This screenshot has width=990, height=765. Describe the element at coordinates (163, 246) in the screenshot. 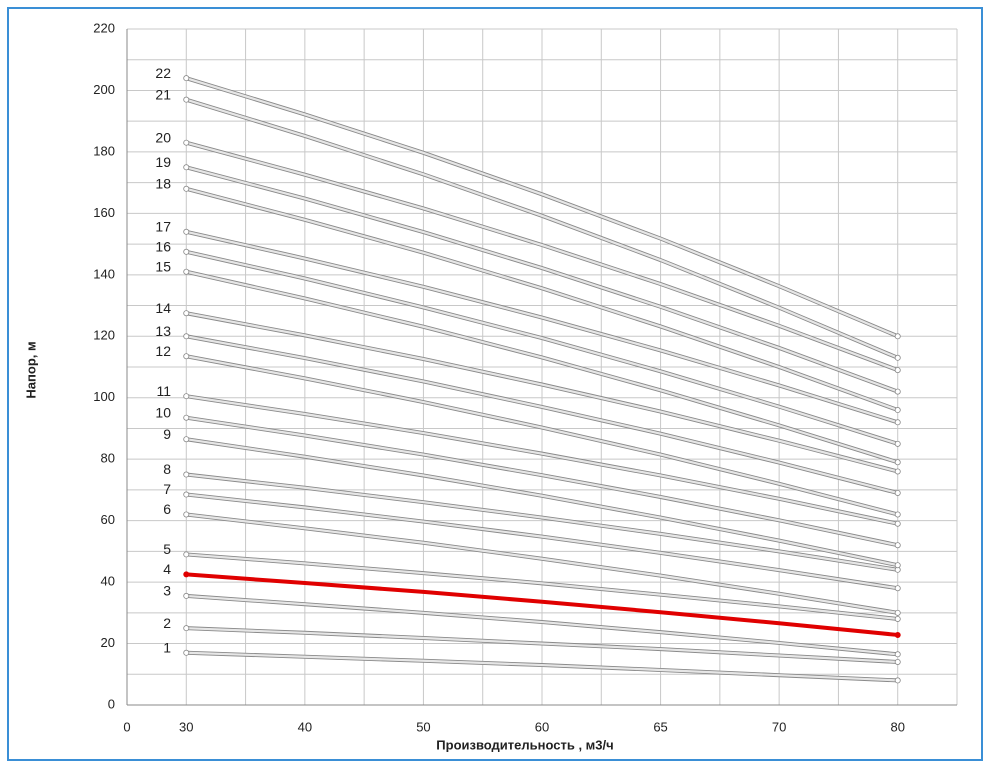

I see `series-label: 16` at that location.